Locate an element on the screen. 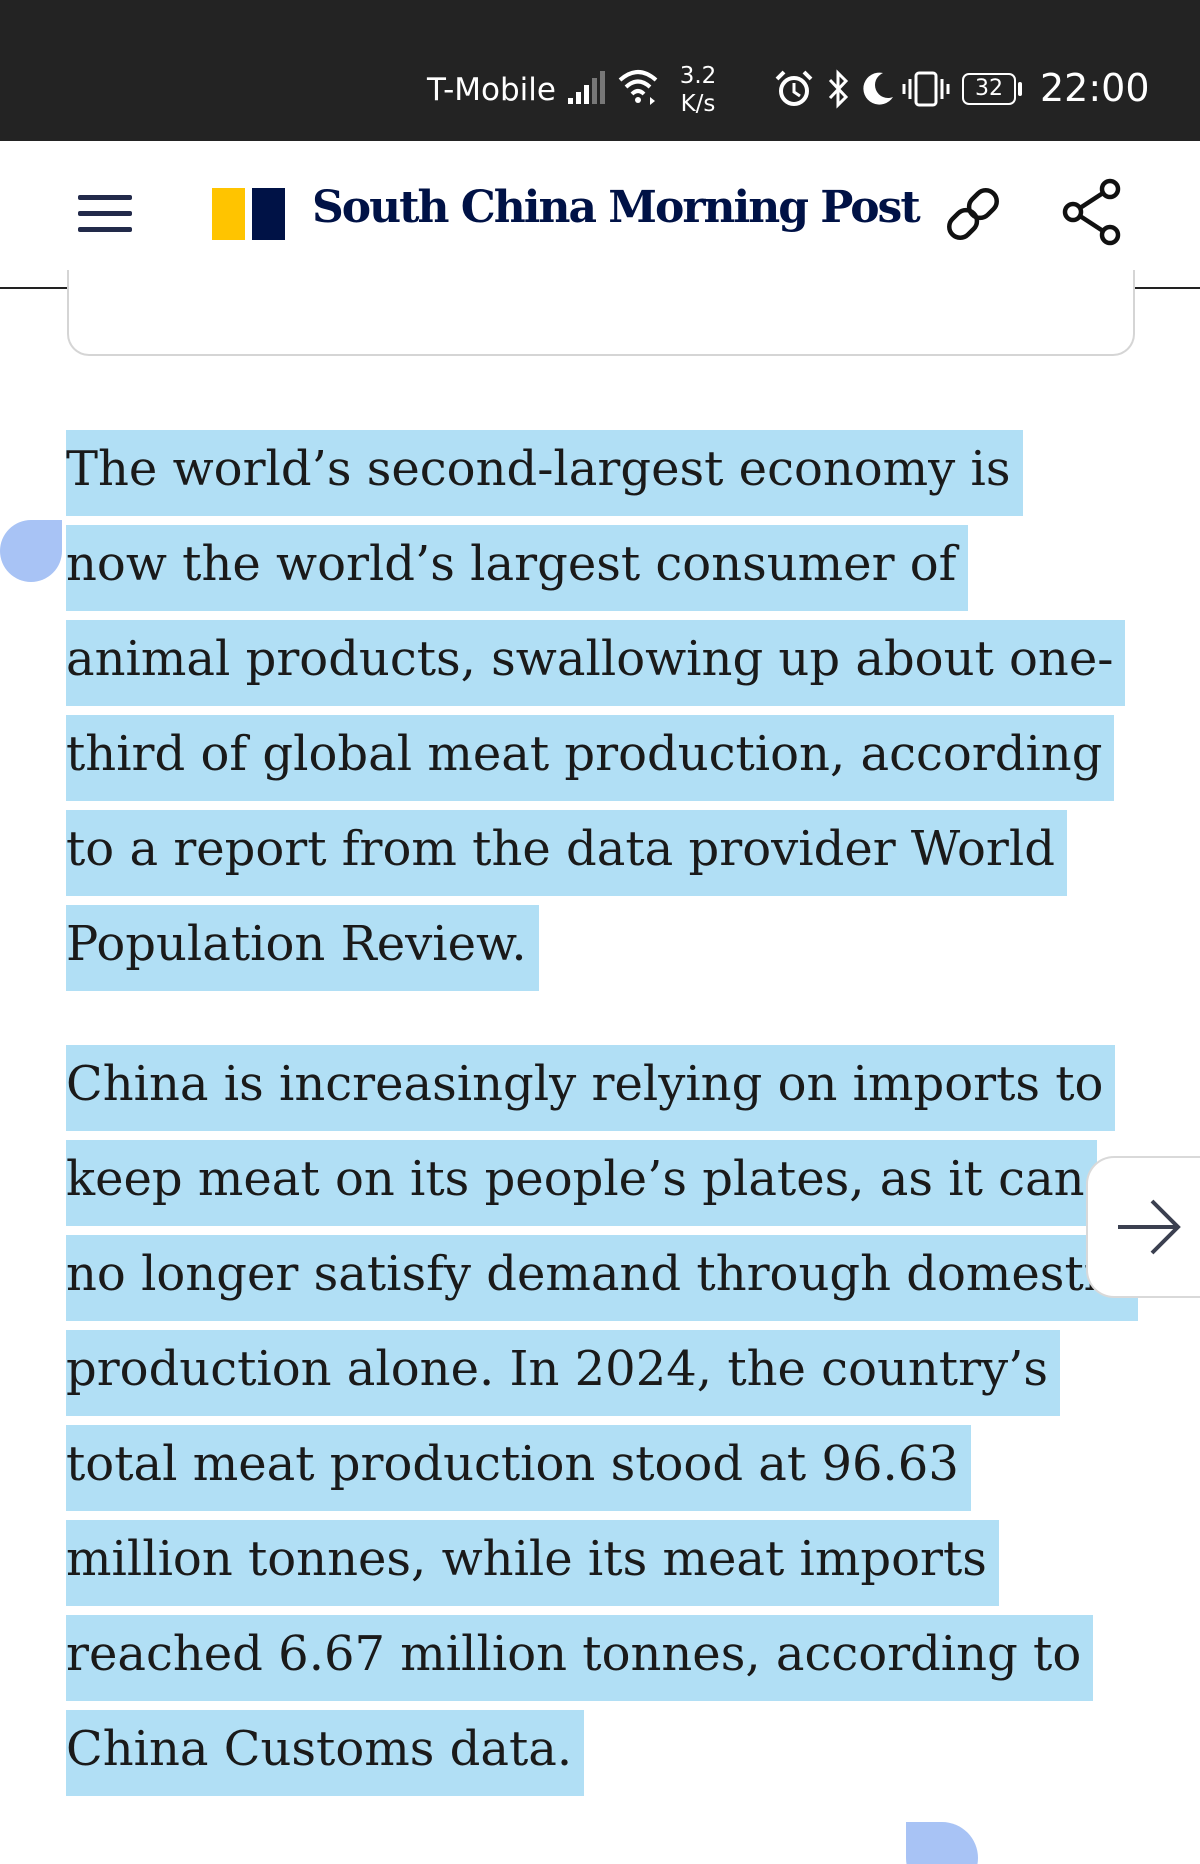  wifi-icon is located at coordinates (638, 87).